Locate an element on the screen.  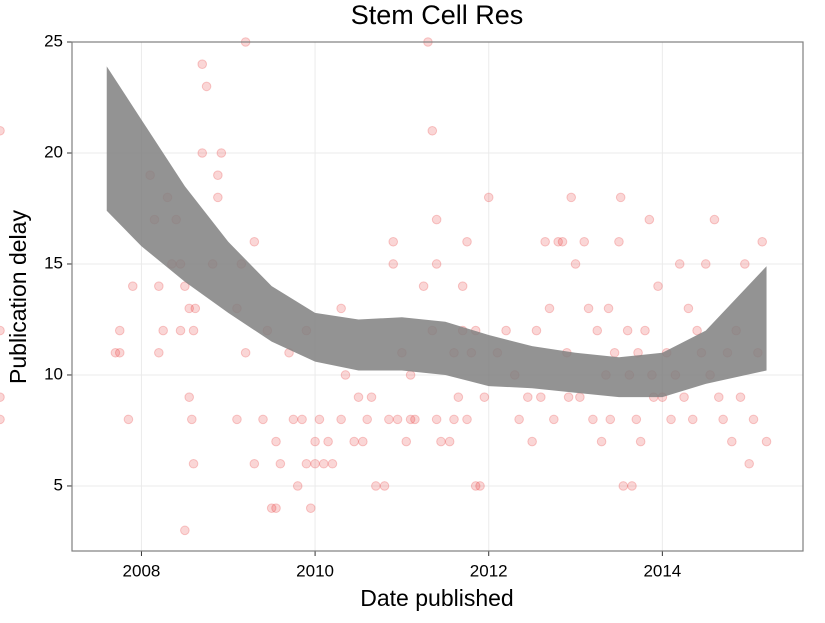
y-tick-label: 15 is located at coordinates (53, 262).